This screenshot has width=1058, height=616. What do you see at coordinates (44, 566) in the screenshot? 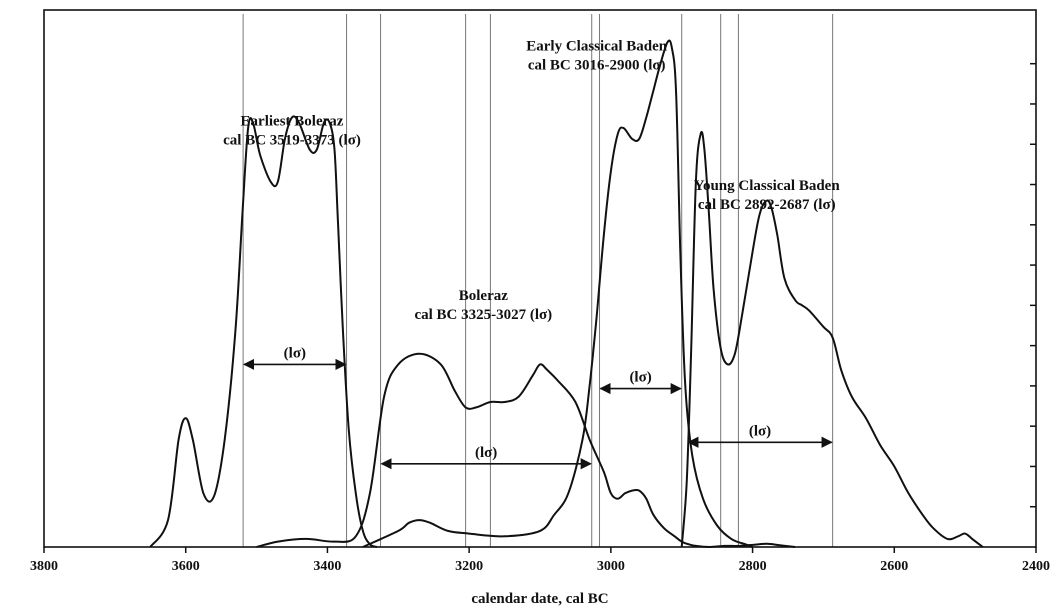
I see `x-tick-label-0: 3800` at bounding box center [44, 566].